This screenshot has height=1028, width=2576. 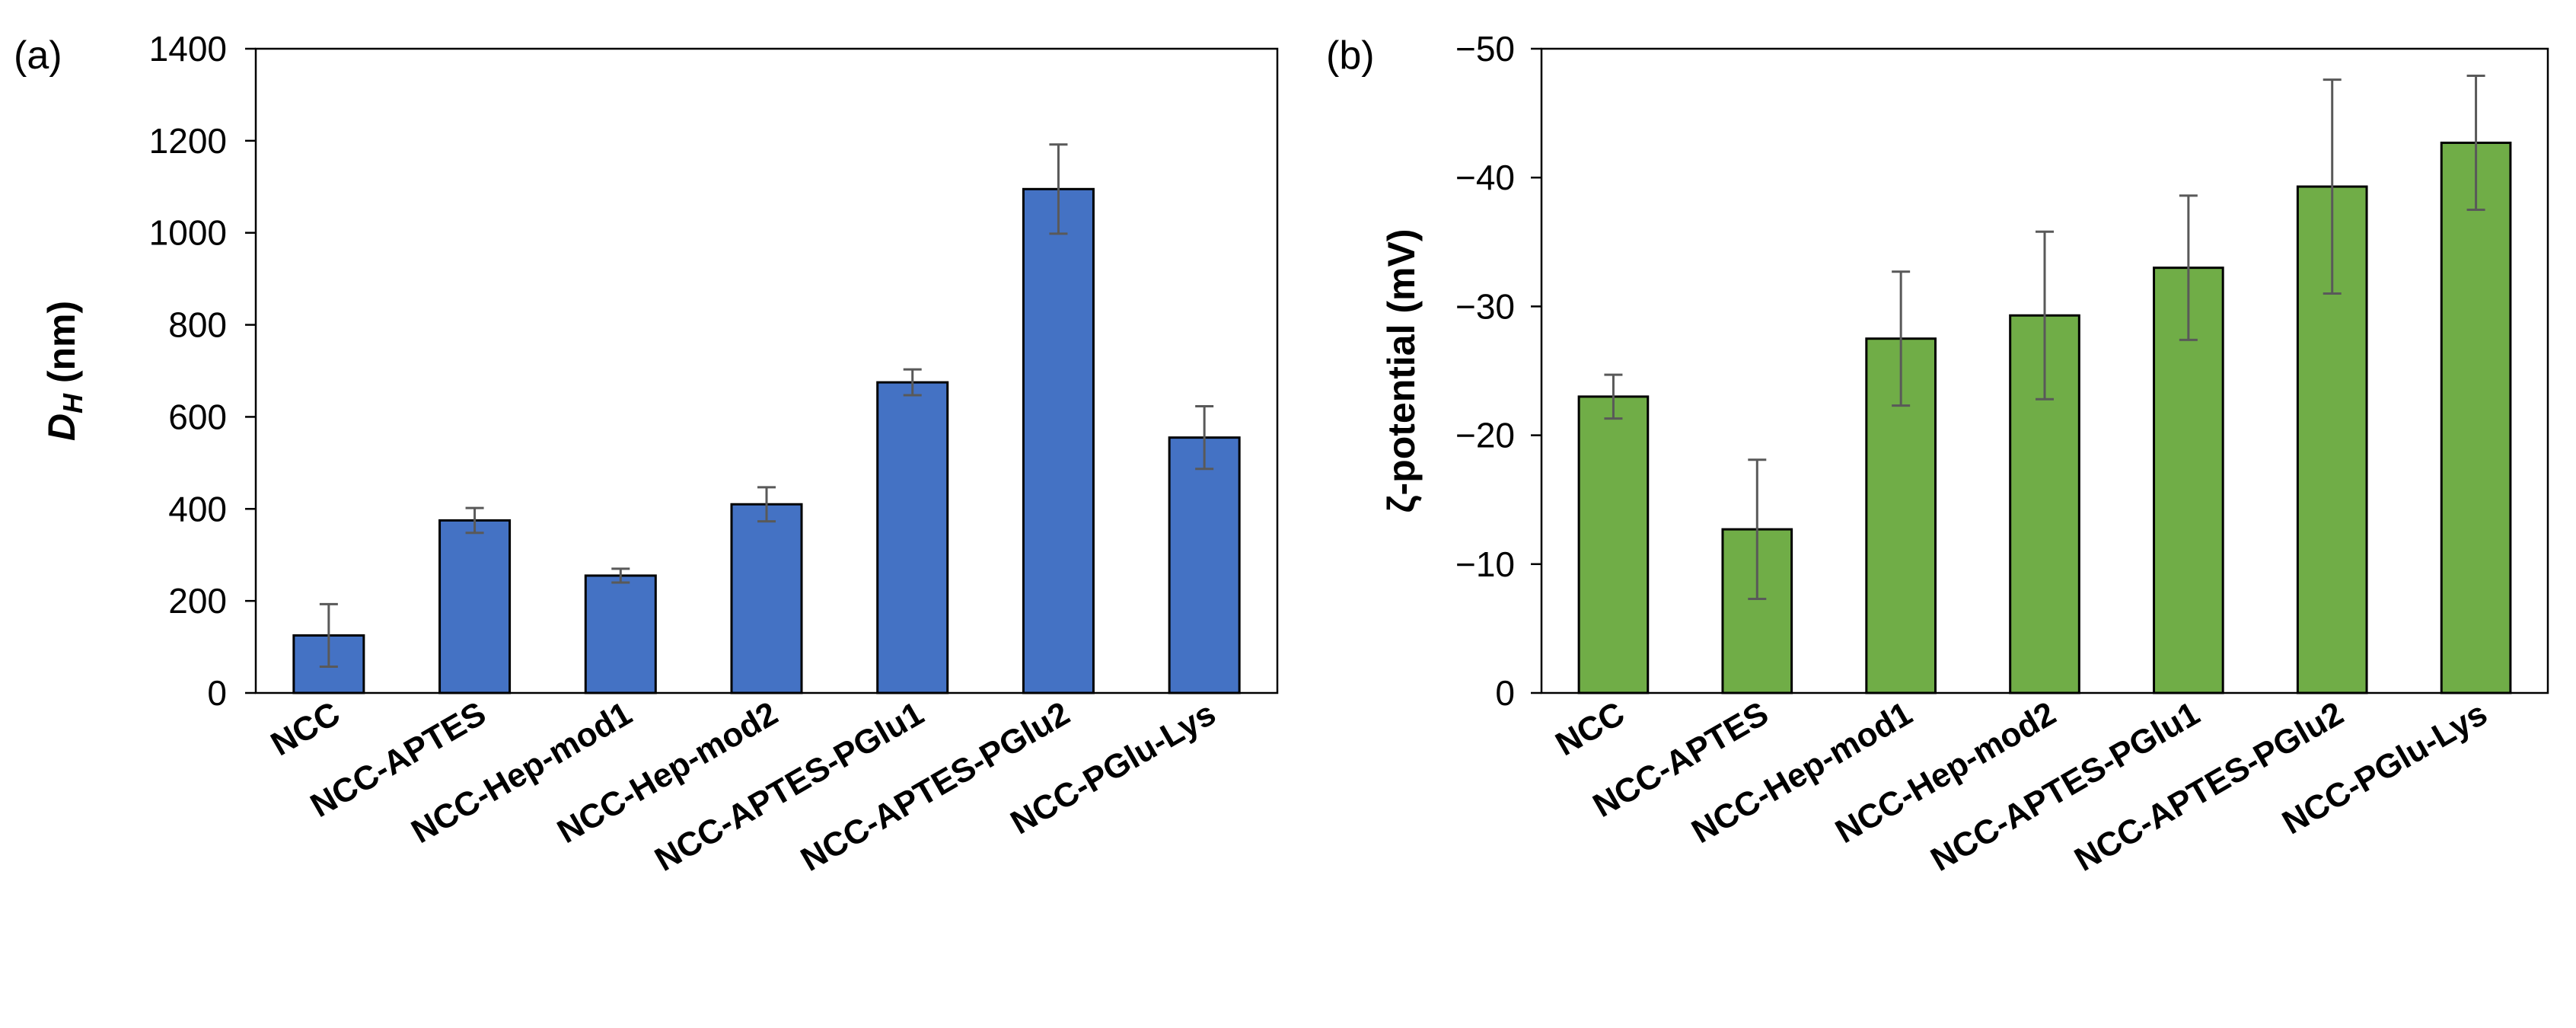 What do you see at coordinates (61, 427) in the screenshot?
I see `y-axis-title-symbol: D` at bounding box center [61, 427].